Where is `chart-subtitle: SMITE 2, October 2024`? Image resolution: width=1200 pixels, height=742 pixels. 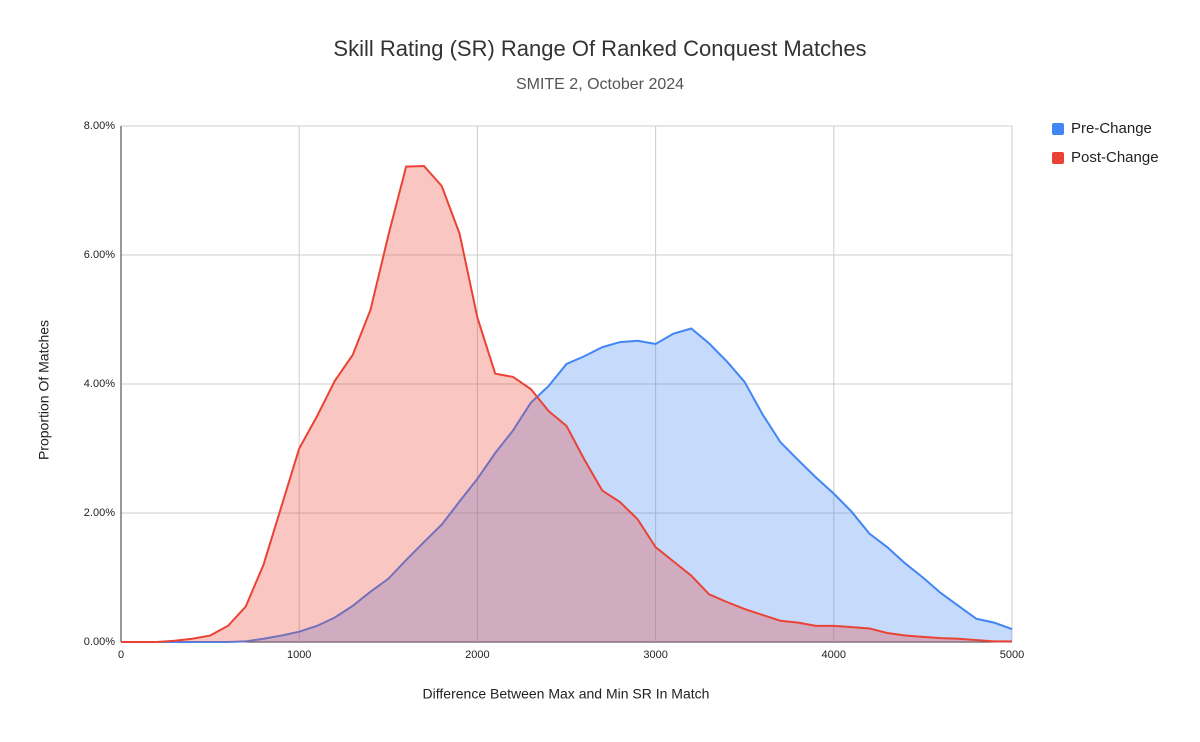 chart-subtitle: SMITE 2, October 2024 is located at coordinates (600, 84).